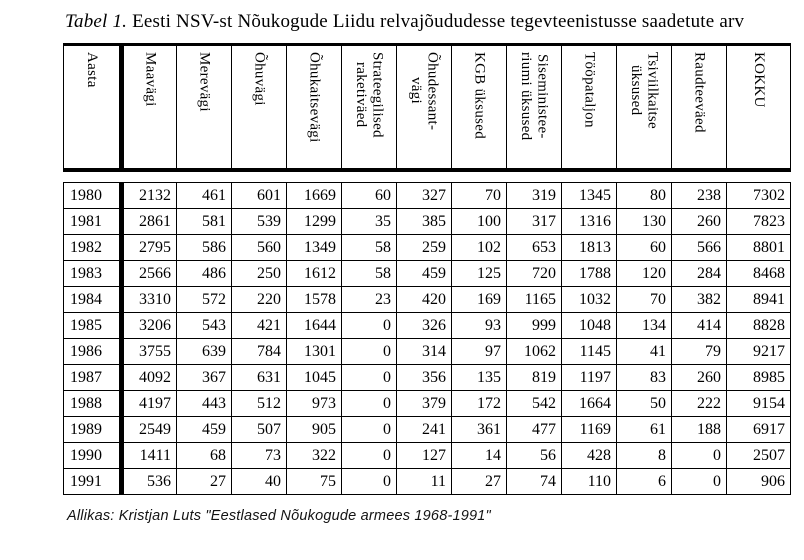  Describe the element at coordinates (699, 404) in the screenshot. I see `value-cell: 222` at that location.